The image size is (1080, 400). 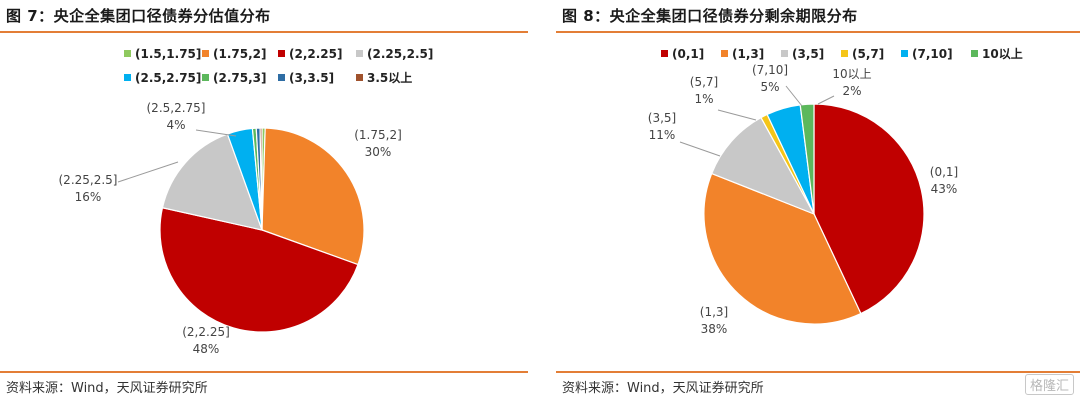 What do you see at coordinates (400, 54) in the screenshot?
I see `legend-entry: (2.25,2.5]` at bounding box center [400, 54].